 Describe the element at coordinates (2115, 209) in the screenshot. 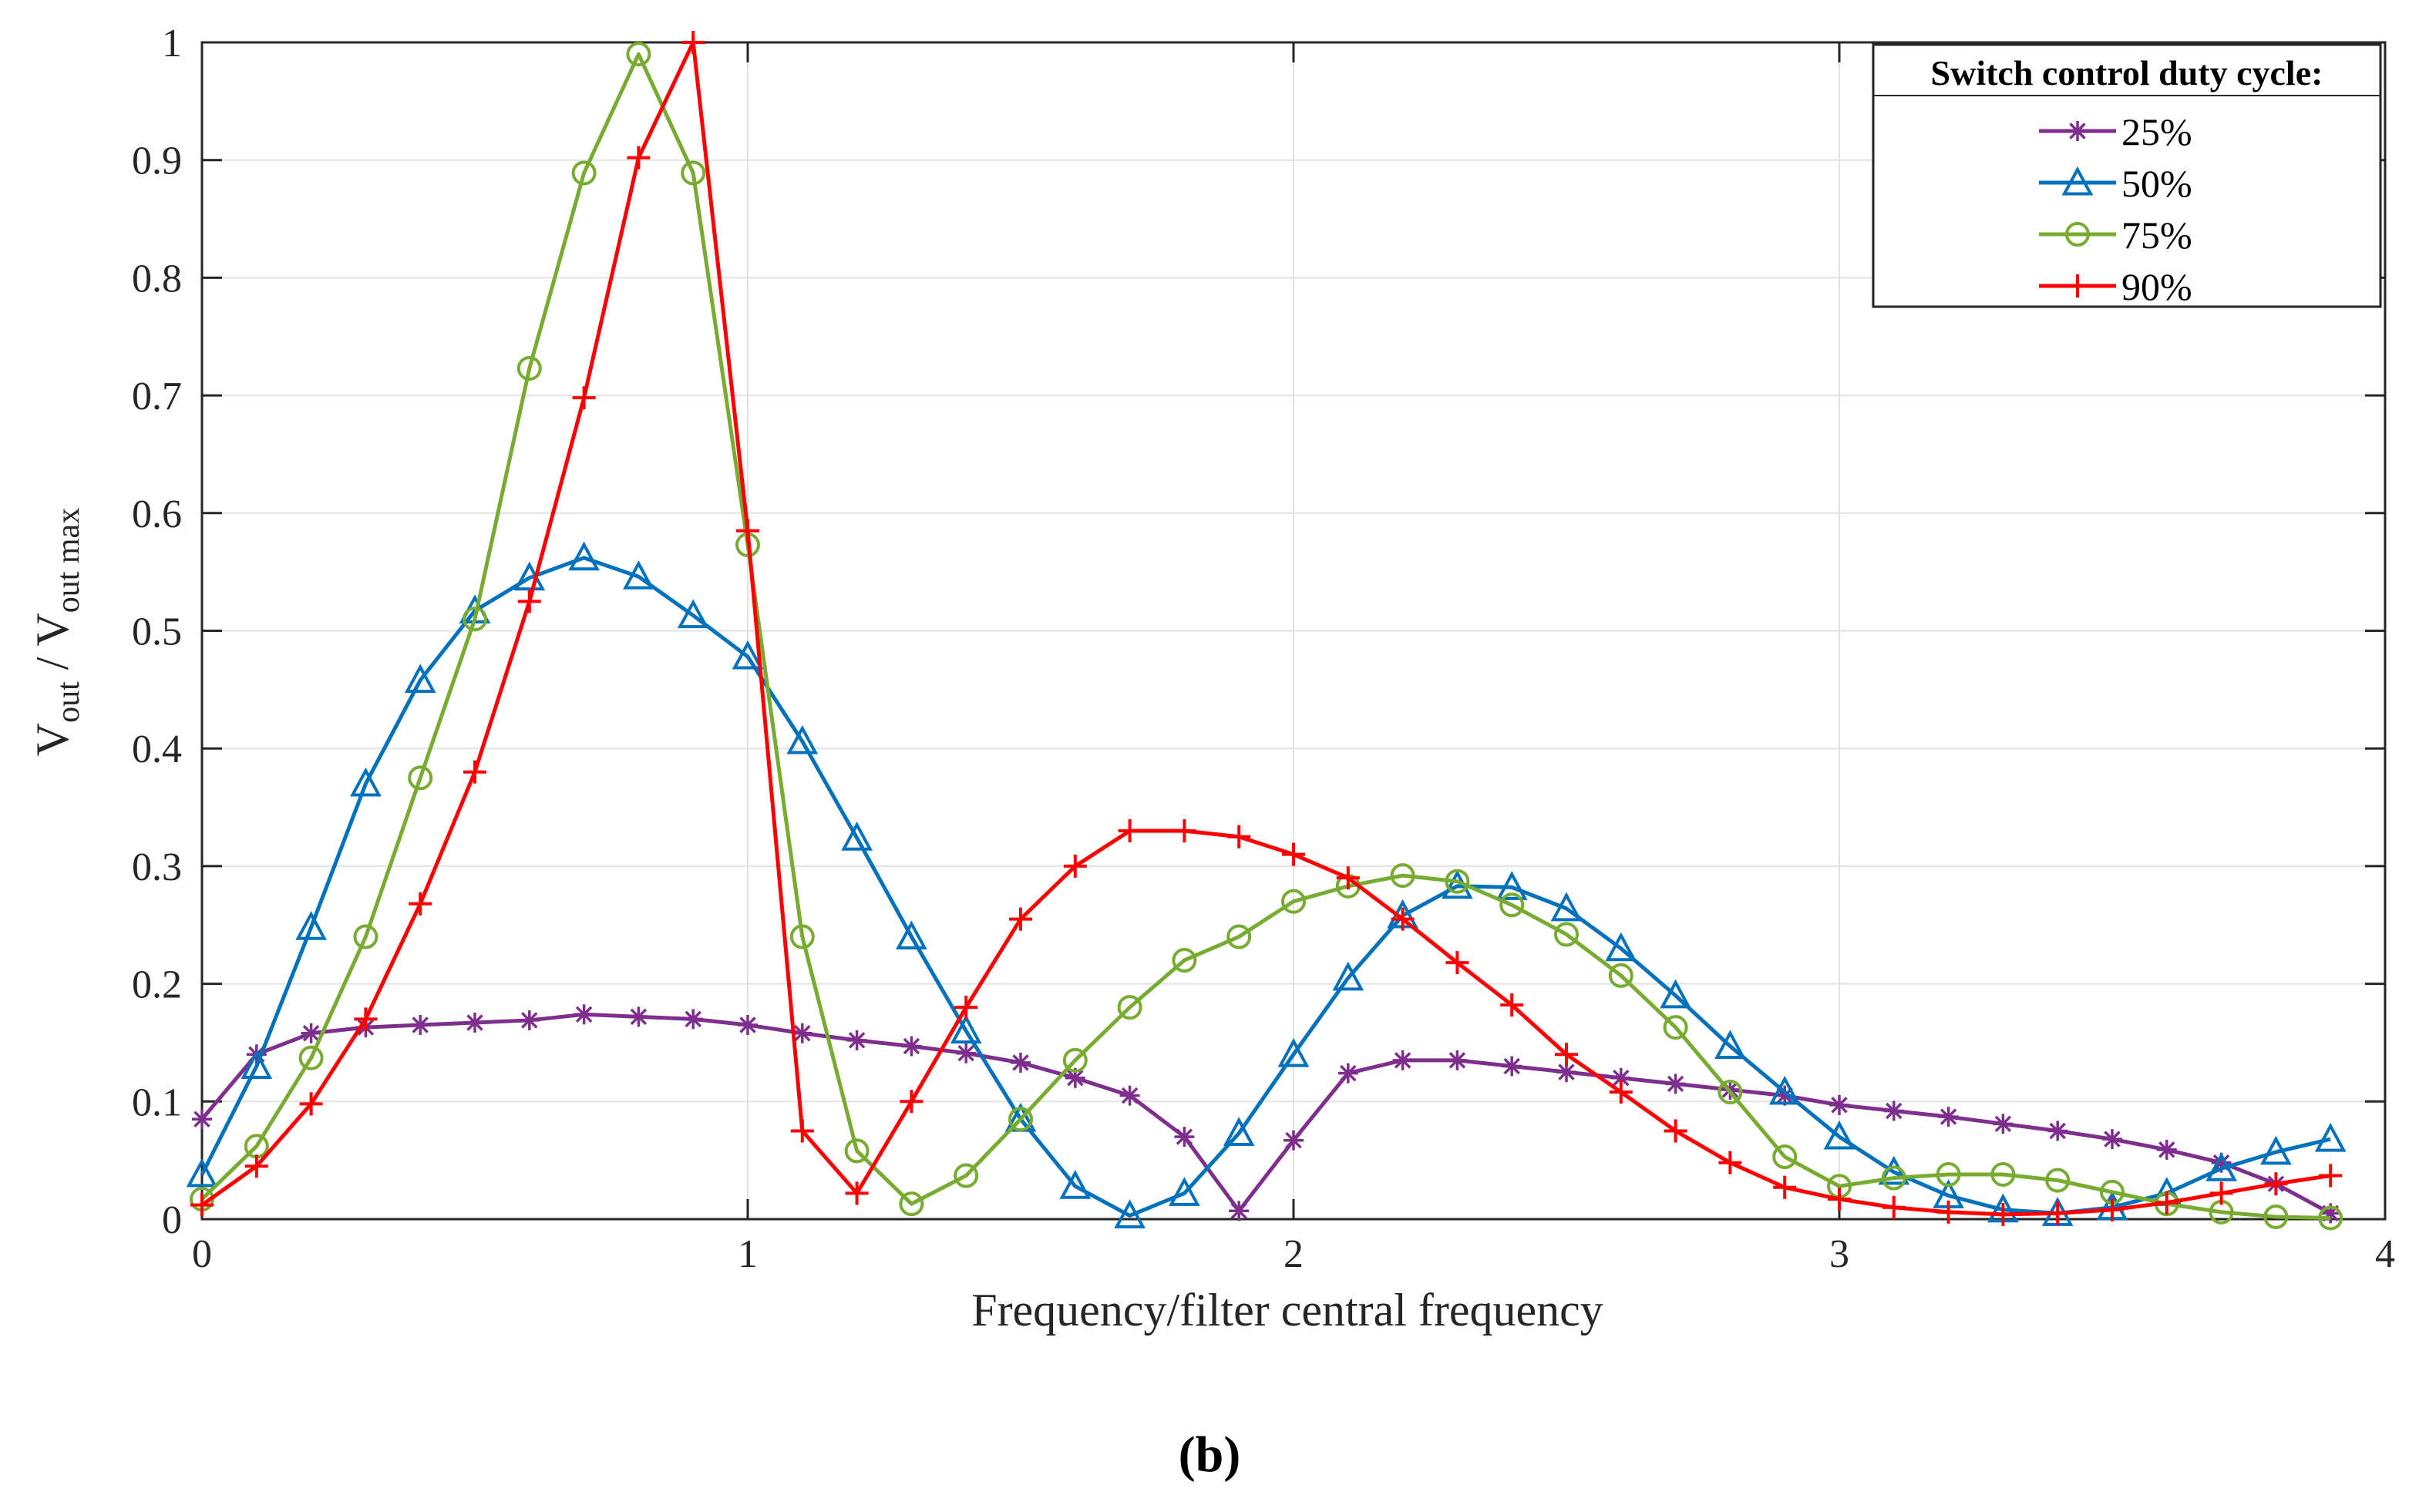

I see `legend-entries: 25% 50% 75% 90%` at that location.